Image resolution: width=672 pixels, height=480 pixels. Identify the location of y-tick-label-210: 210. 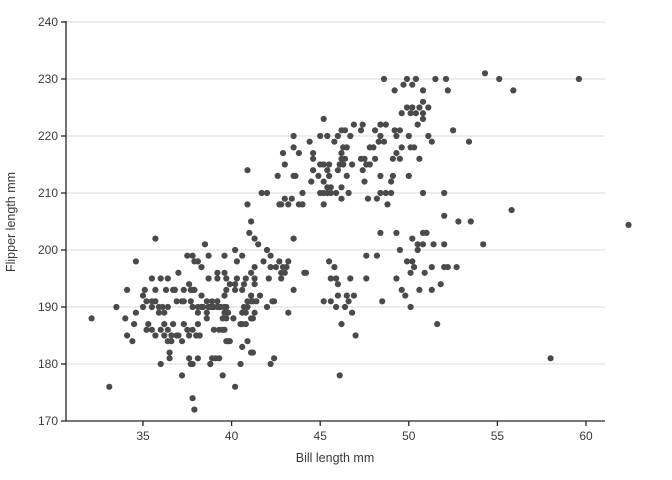
(48, 193).